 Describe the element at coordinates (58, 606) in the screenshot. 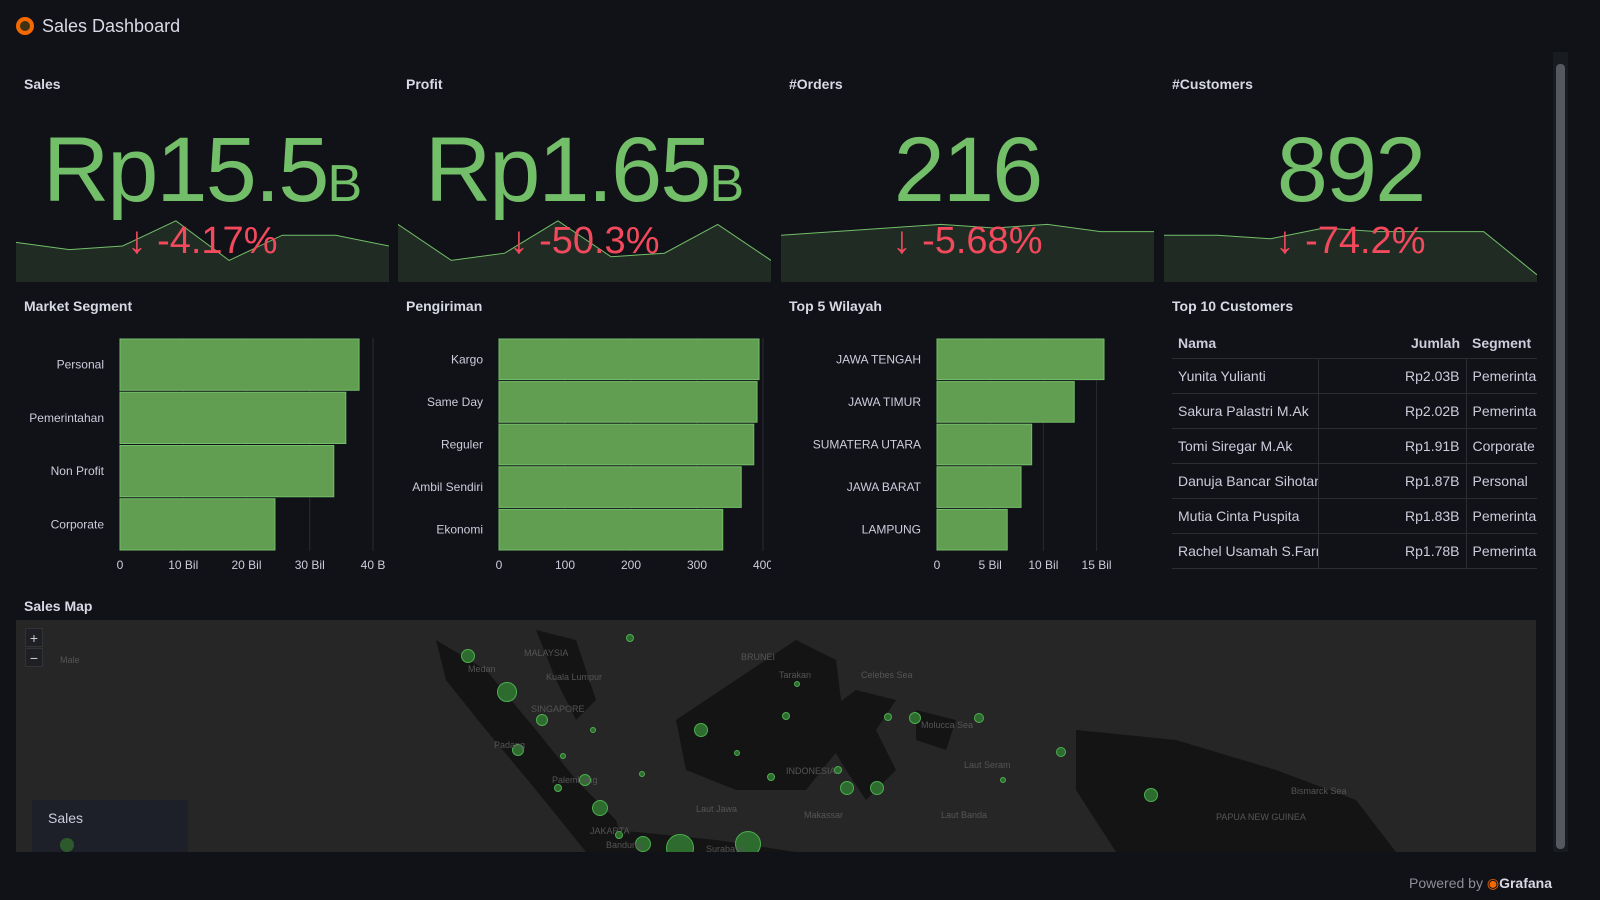

I see `panel-title: Sales Map` at that location.